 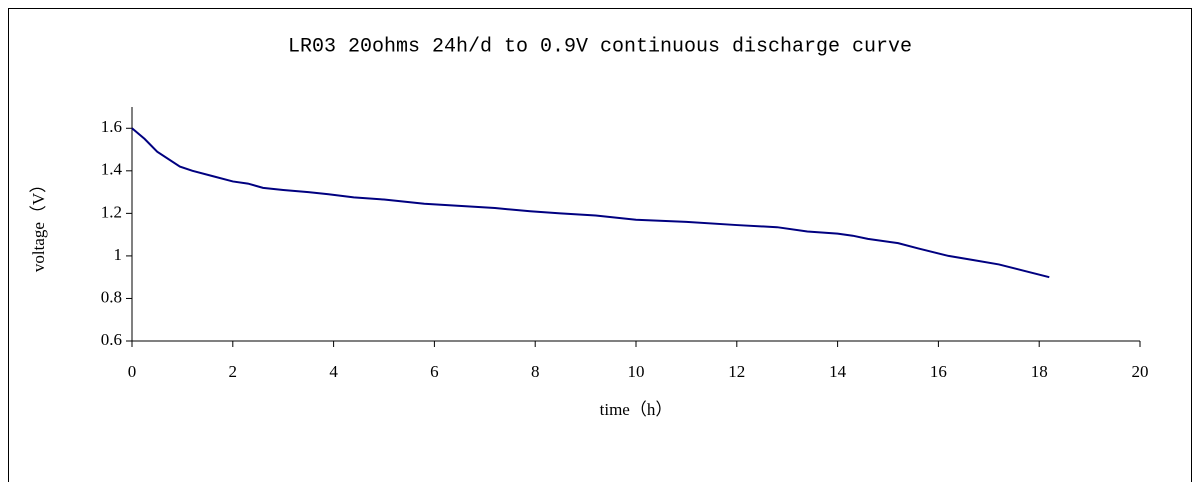 I want to click on y-tick-label: 0.8, so click(x=111, y=296).